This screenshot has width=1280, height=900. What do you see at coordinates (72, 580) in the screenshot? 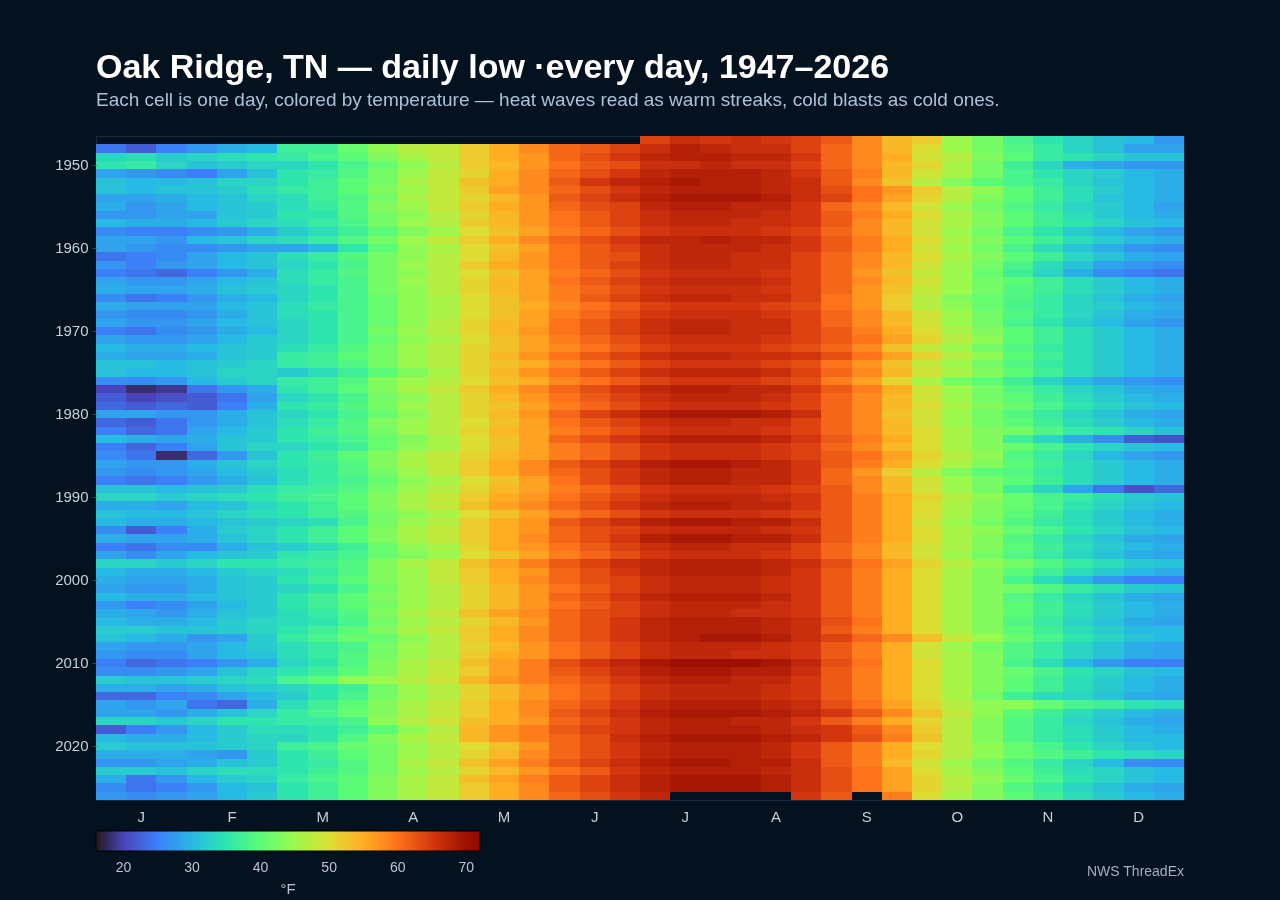
I see `y-tick-label: 2000` at bounding box center [72, 580].